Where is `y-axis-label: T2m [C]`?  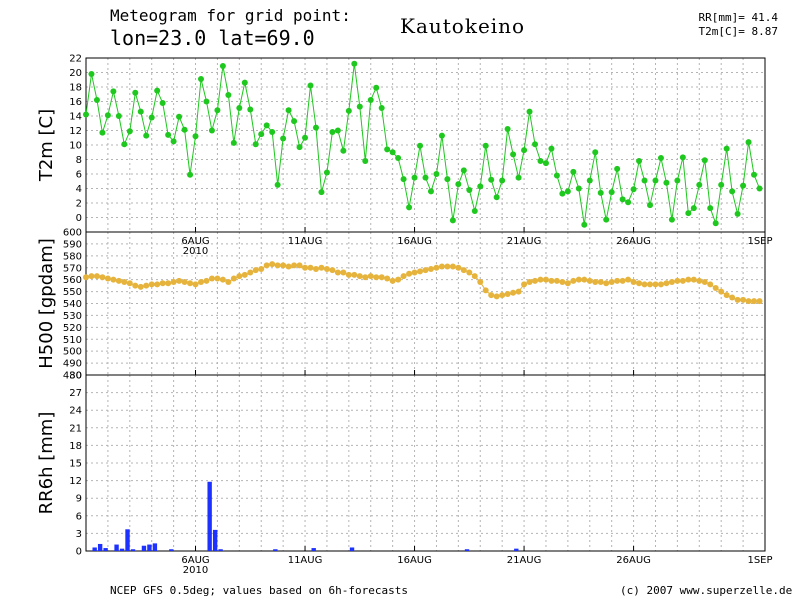 y-axis-label: T2m [C] is located at coordinates (46, 145).